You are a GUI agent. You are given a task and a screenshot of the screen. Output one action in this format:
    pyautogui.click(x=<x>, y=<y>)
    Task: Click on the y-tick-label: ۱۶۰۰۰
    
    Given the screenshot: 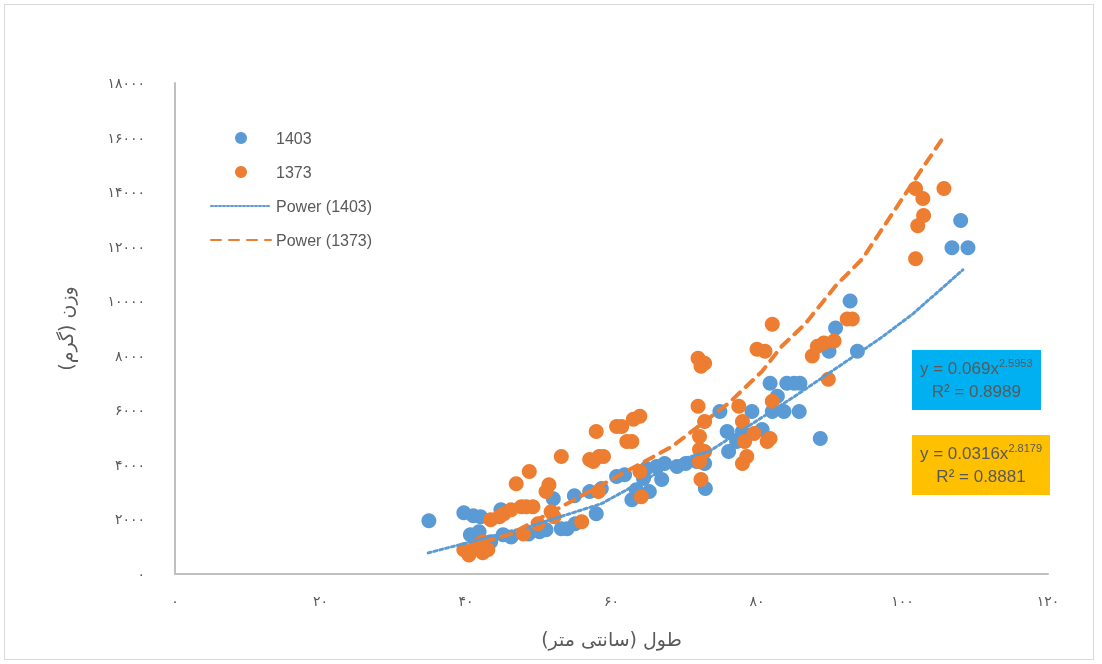 What is the action you would take?
    pyautogui.click(x=126, y=137)
    